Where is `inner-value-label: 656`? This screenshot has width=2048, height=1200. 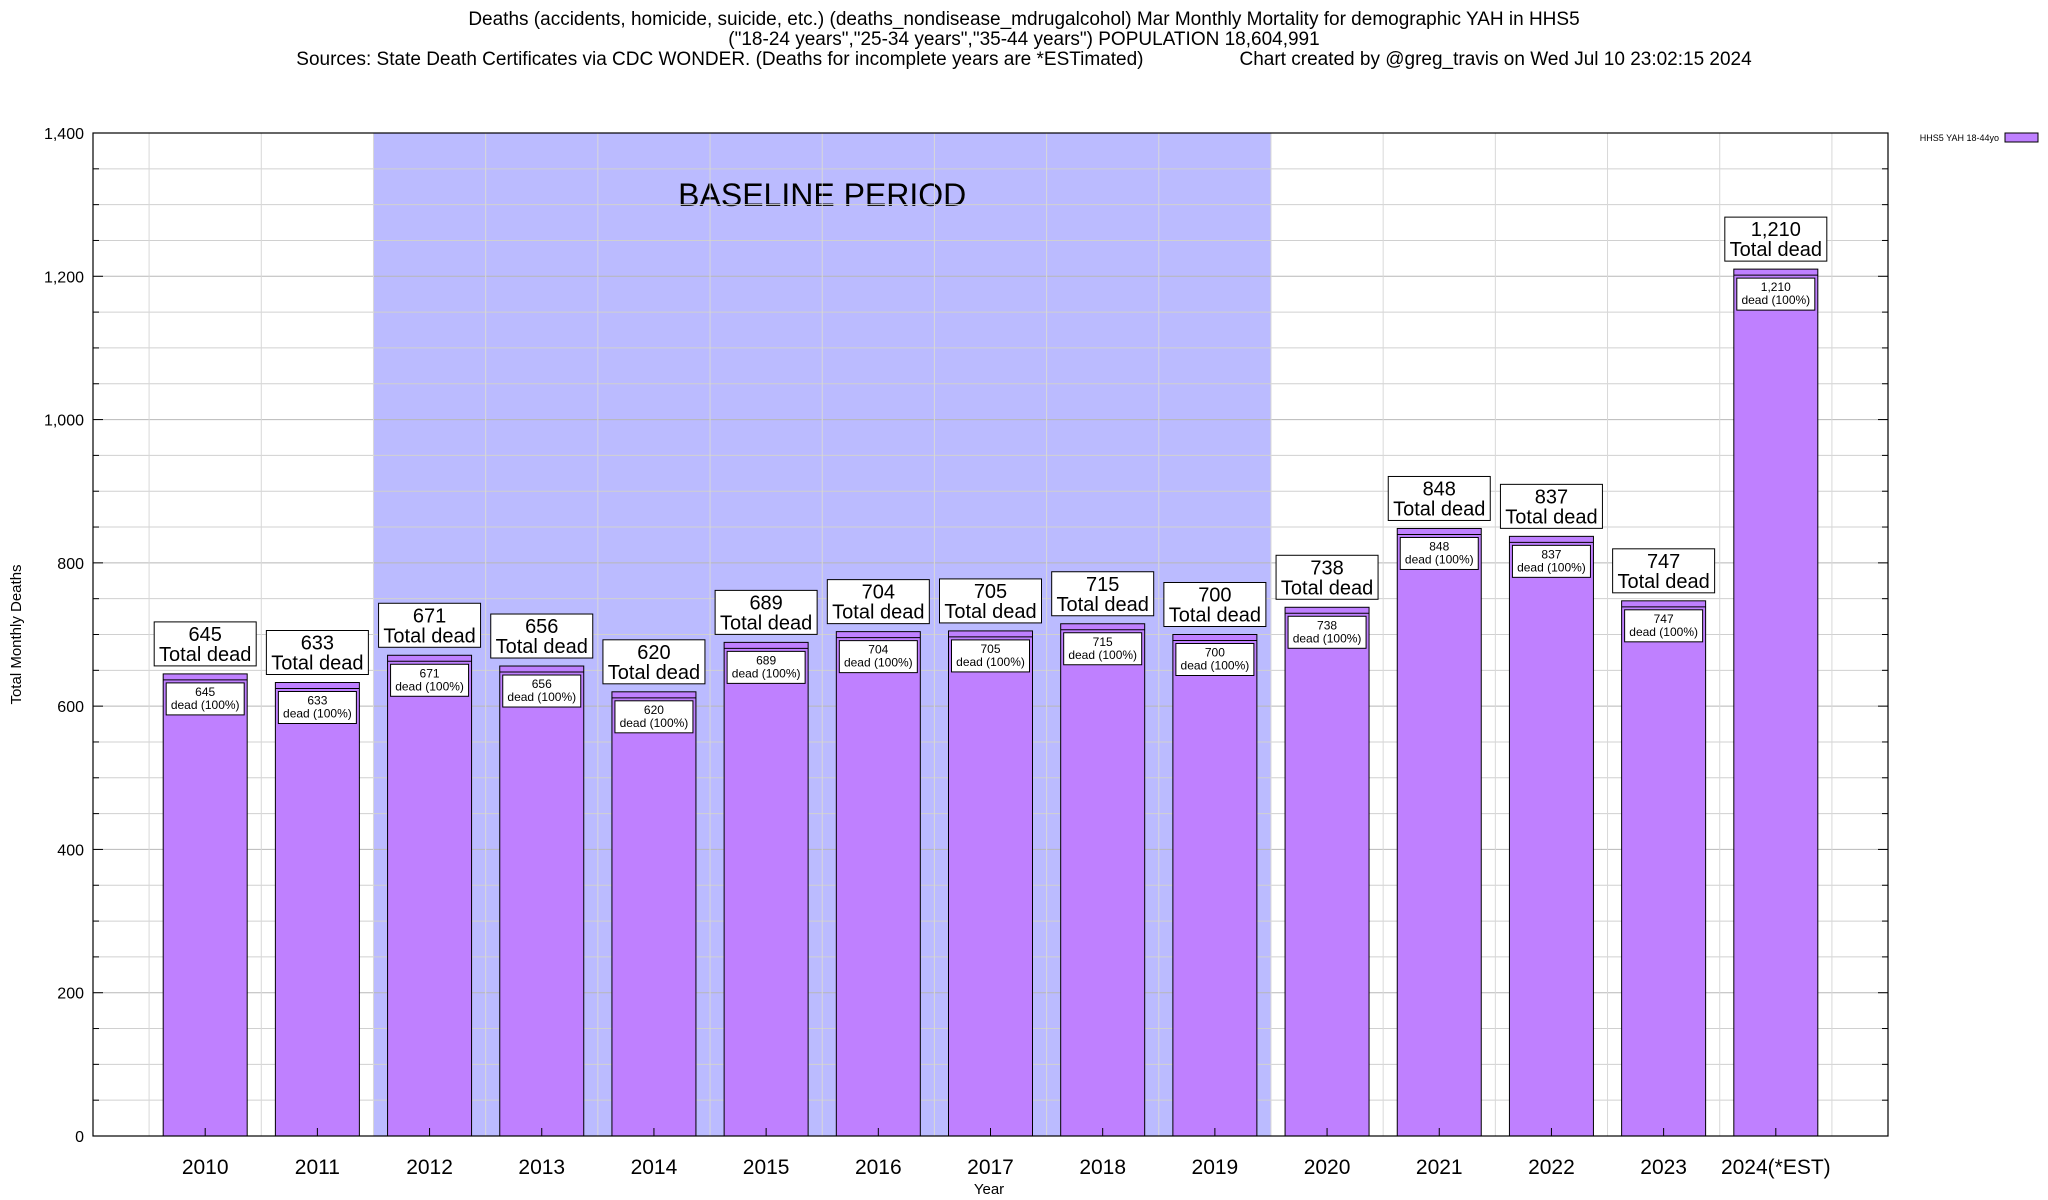
inner-value-label: 656 is located at coordinates (542, 684).